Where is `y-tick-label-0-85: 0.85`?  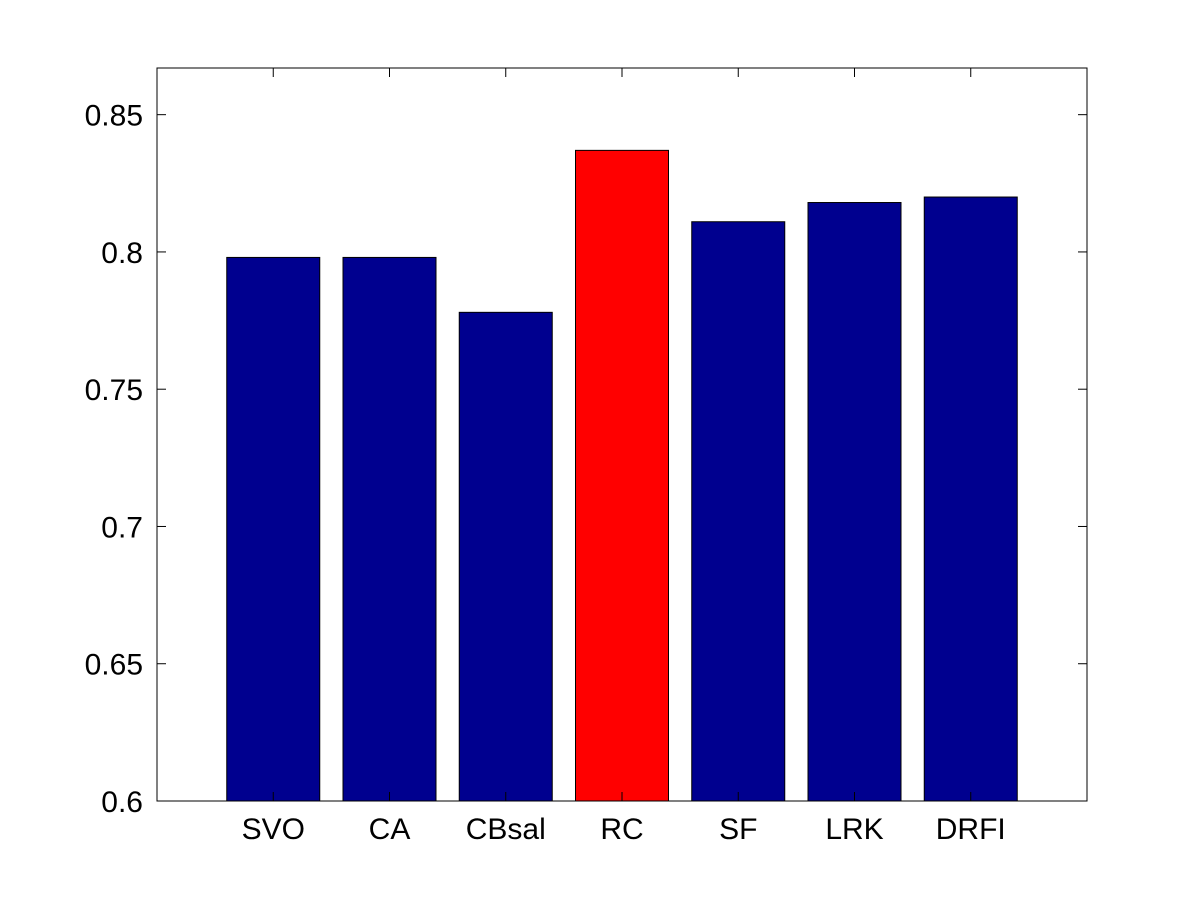
y-tick-label-0-85: 0.85 is located at coordinates (114, 116).